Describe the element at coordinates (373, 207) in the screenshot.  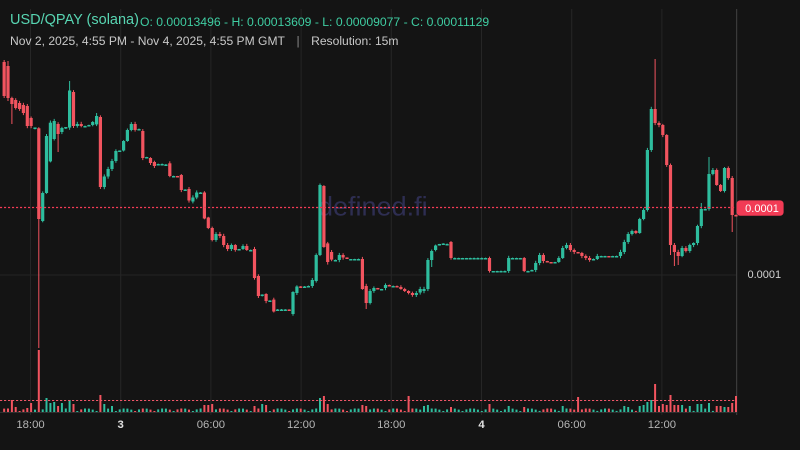
I see `svg-text: defined.fi` at that location.